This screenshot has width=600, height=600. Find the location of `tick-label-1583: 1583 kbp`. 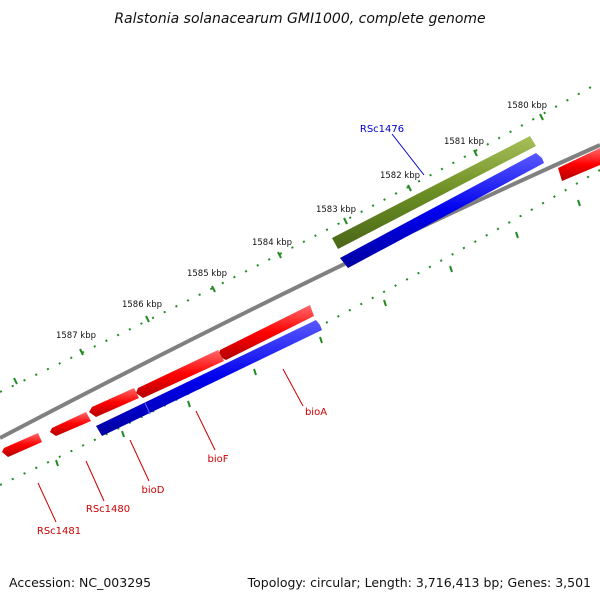

tick-label-1583: 1583 kbp is located at coordinates (336, 210).